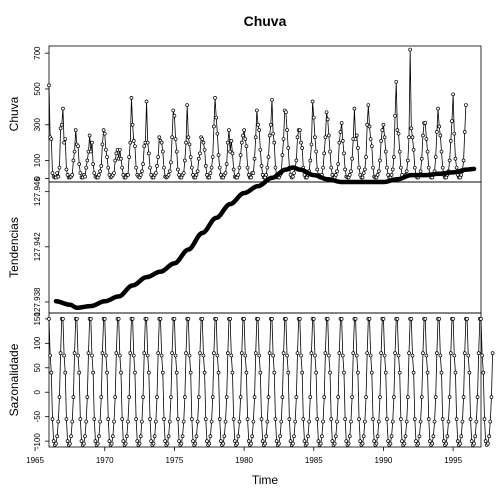 Image resolution: width=504 pixels, height=504 pixels. I want to click on y-axis-label: Chuva, so click(14, 113).